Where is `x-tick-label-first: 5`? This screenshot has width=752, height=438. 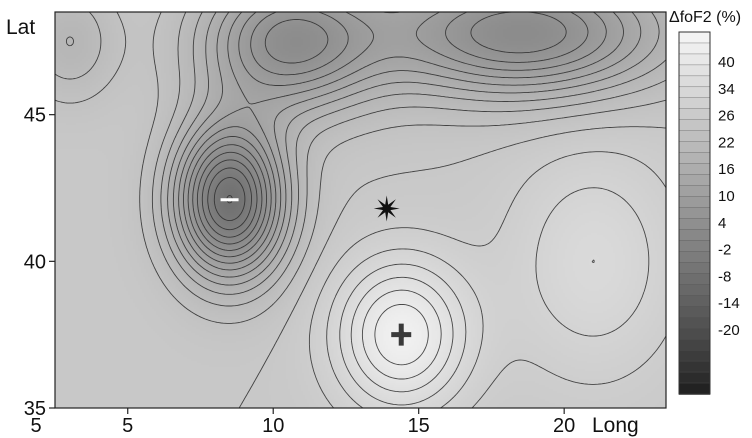 x-tick-label-first: 5 is located at coordinates (35, 426).